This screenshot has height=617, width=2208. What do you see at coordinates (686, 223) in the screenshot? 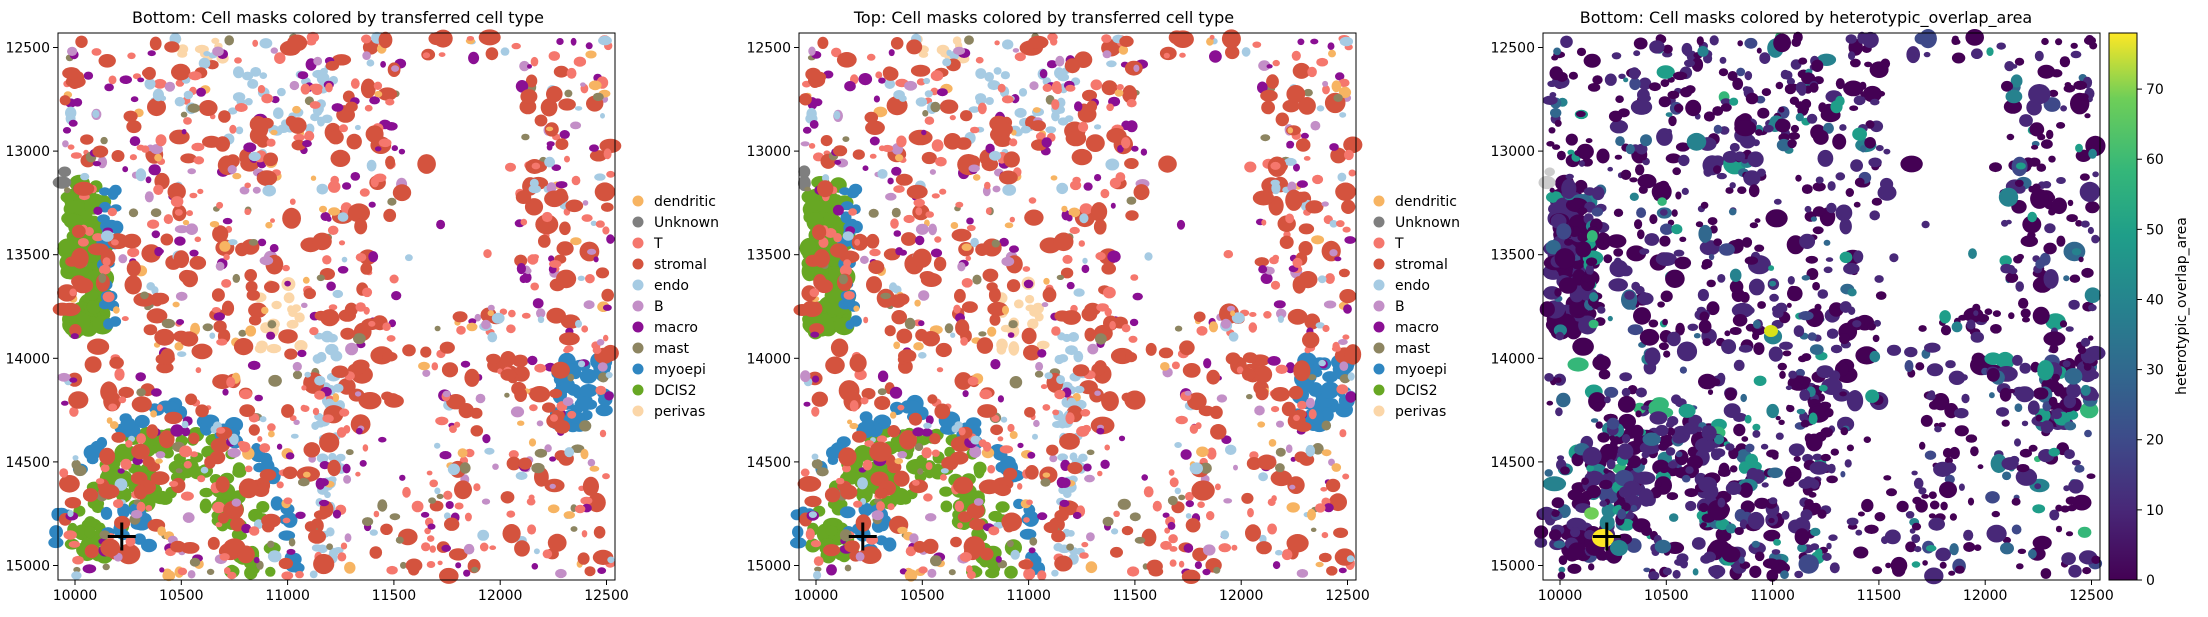
I see `legend-label: Unknown` at bounding box center [686, 223].